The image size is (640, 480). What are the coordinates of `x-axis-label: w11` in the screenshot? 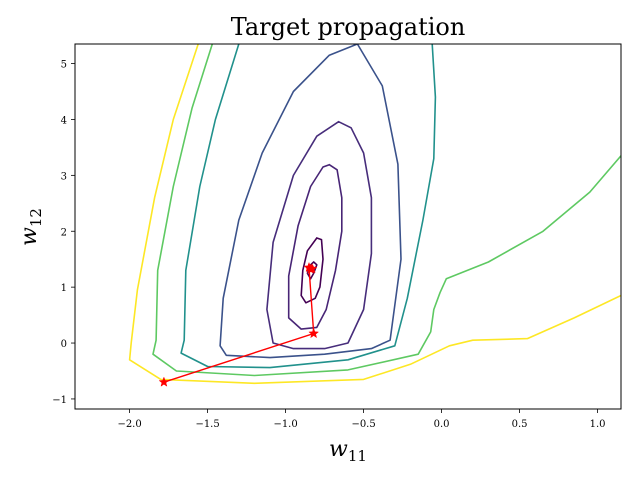 It's located at (348, 451).